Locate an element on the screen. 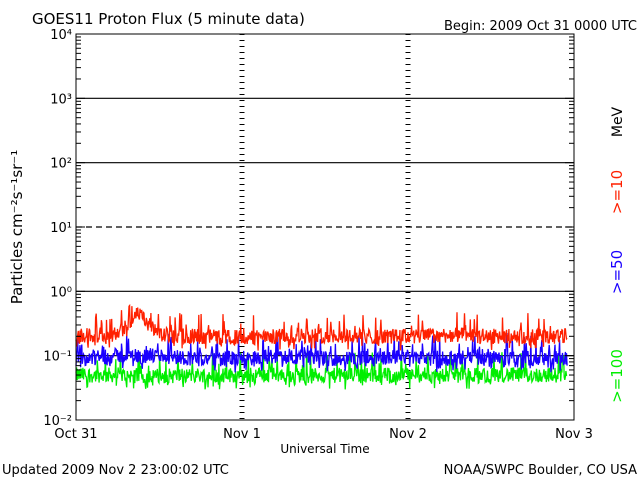  y-tick-labels: 10⁻² 10⁻¹ 10⁰ 10¹ 10² 10³ 10⁴ is located at coordinates (57, 228).